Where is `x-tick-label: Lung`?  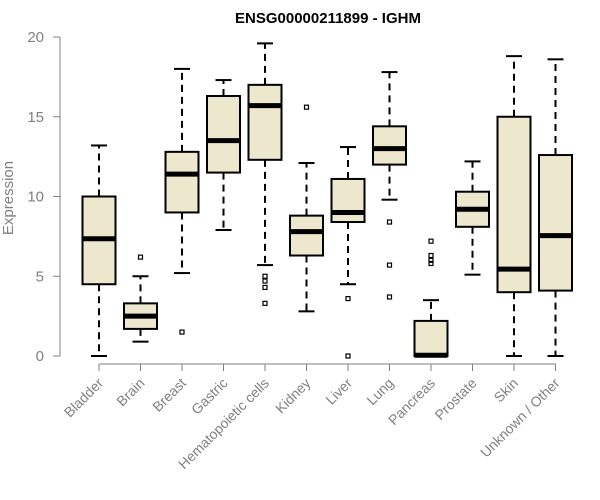 x-tick-label: Lung is located at coordinates (379, 391).